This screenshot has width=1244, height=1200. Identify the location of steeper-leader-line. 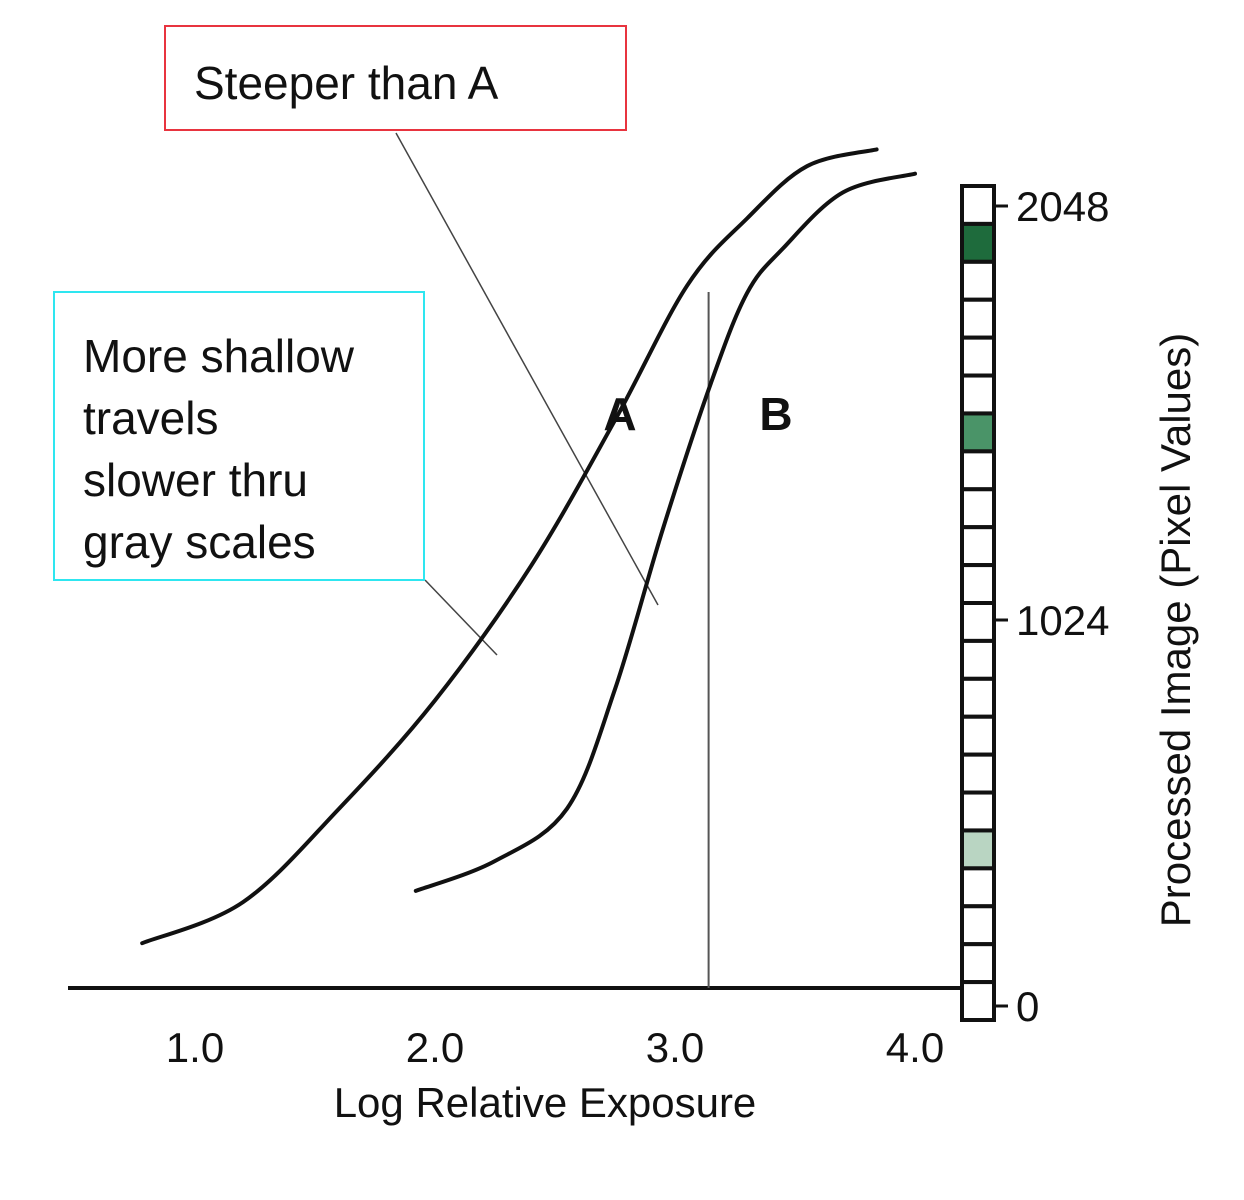
(527, 369).